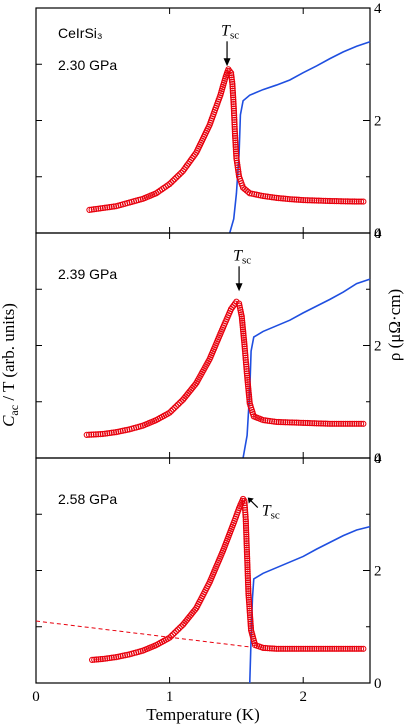 This screenshot has width=409, height=728. I want to click on y-axis-label-left: Cac / T (arb. units), so click(10, 365).